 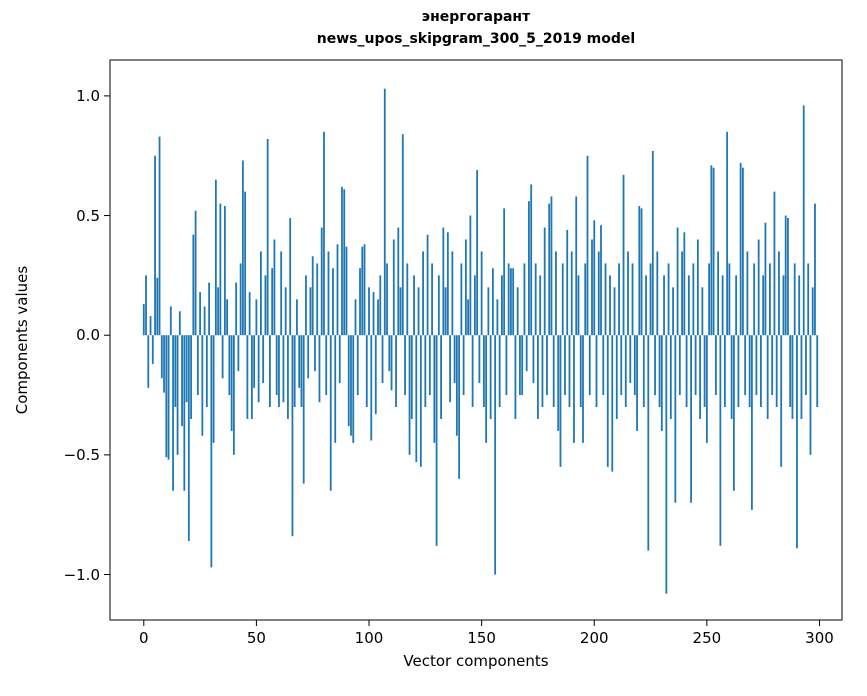 I want to click on y-tick-label: 1.0, so click(x=88, y=95).